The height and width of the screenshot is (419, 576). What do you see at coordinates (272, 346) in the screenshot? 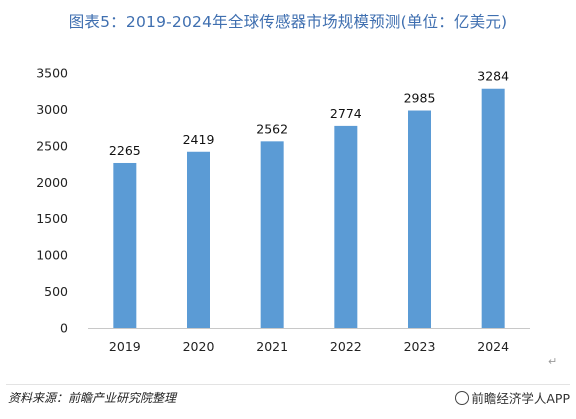
I see `x-tick-label: 2021` at bounding box center [272, 346].